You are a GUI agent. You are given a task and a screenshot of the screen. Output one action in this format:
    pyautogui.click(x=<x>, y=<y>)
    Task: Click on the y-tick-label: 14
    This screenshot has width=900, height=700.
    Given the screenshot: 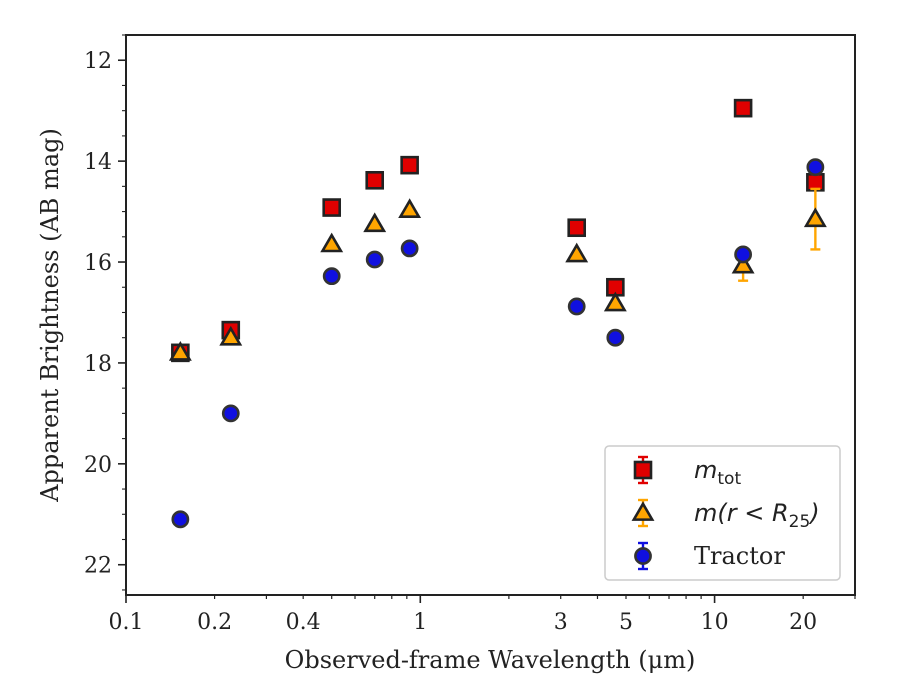 What is the action you would take?
    pyautogui.click(x=98, y=162)
    